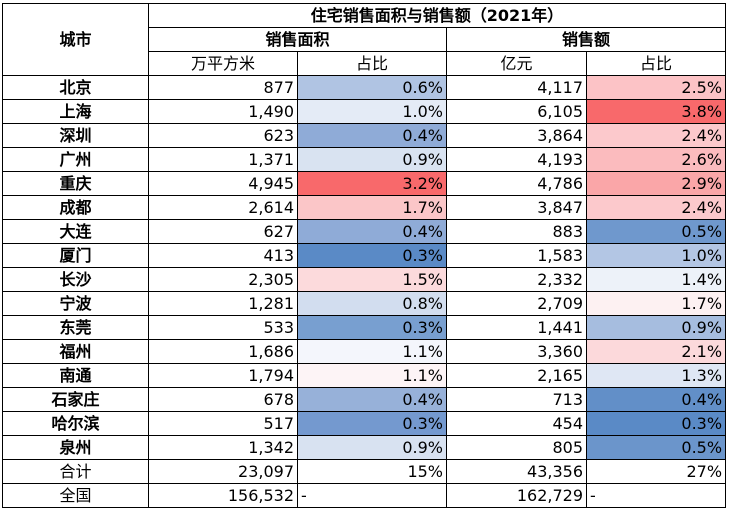  I want to click on area-group-header: 销售面积, so click(297, 39).